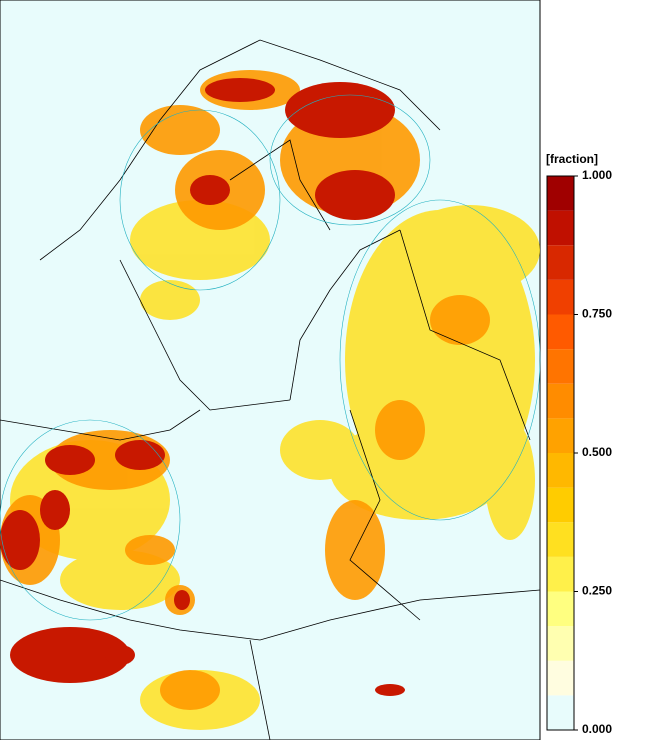  What do you see at coordinates (597, 729) in the screenshot?
I see `colorbar-tick-label: 0.000` at bounding box center [597, 729].